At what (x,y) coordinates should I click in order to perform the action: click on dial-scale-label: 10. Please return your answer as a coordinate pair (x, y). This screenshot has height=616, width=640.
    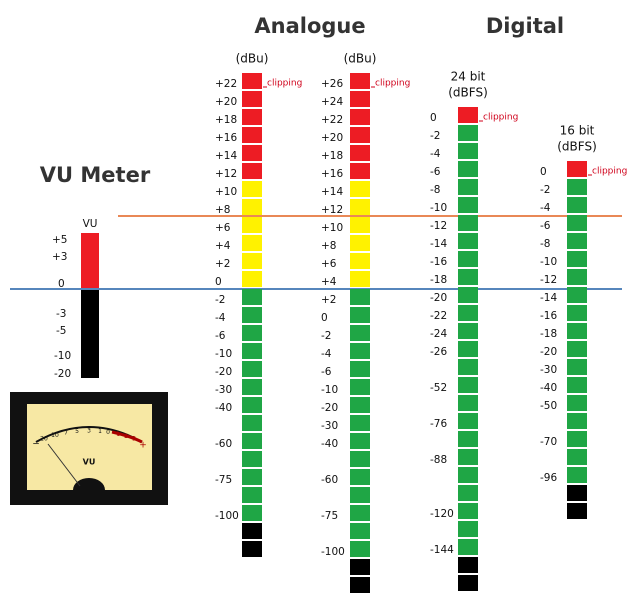
    Looking at the image, I should click on (55, 435).